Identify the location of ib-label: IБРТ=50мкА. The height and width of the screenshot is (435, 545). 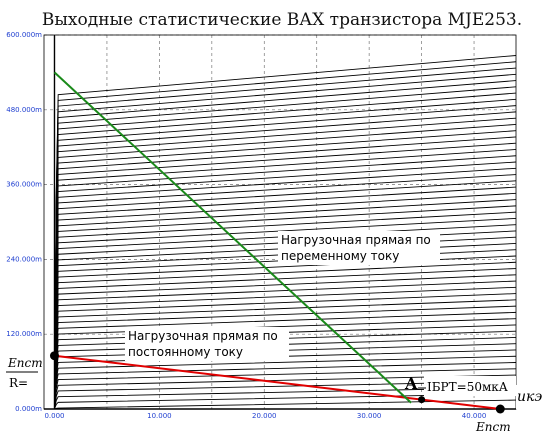
(467, 387).